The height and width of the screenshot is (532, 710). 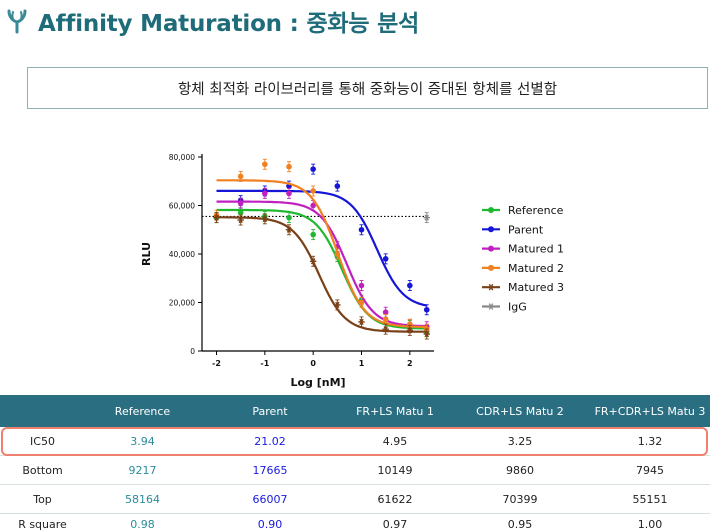 I want to click on table-header-parent: Parent, so click(x=270, y=411).